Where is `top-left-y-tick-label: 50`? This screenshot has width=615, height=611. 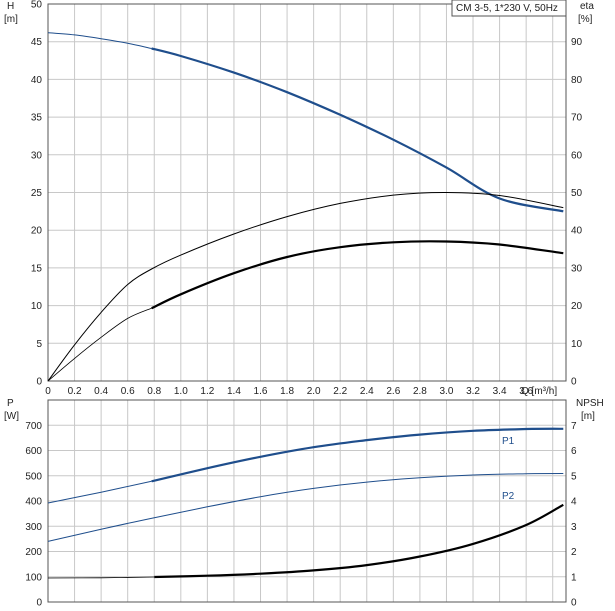
top-left-y-tick-label: 50 is located at coordinates (37, 5).